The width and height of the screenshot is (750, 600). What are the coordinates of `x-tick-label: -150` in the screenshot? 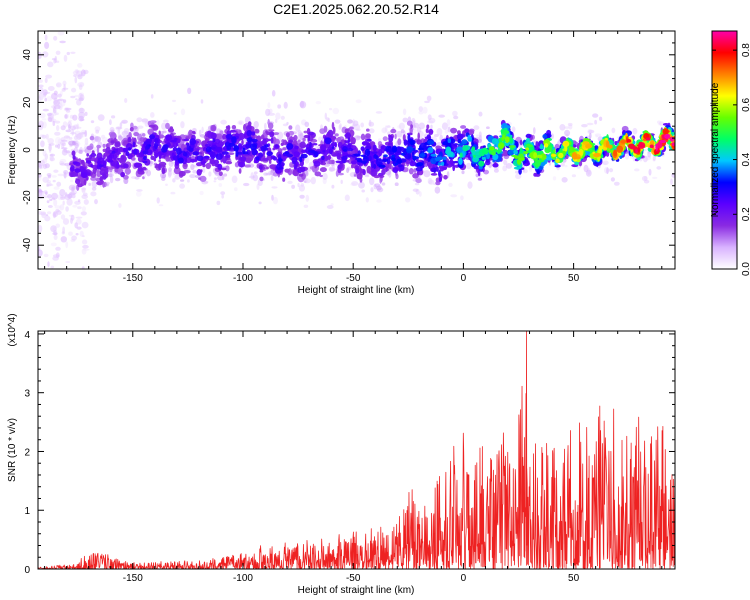 It's located at (133, 278).